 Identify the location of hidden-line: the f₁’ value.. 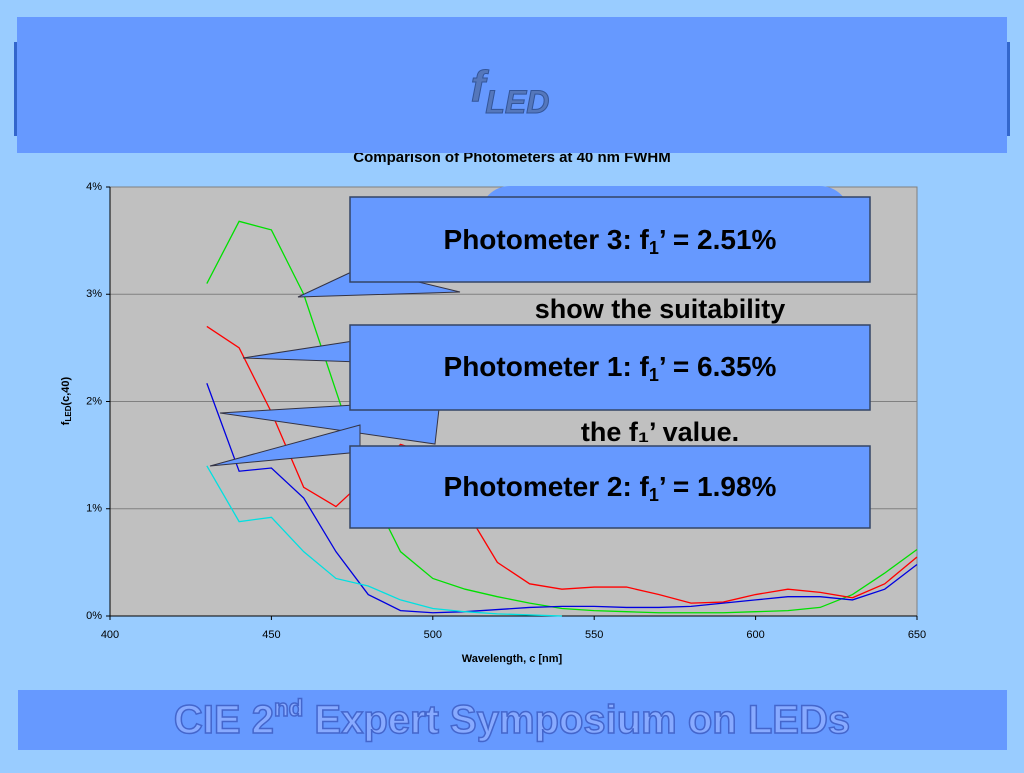
(660, 432).